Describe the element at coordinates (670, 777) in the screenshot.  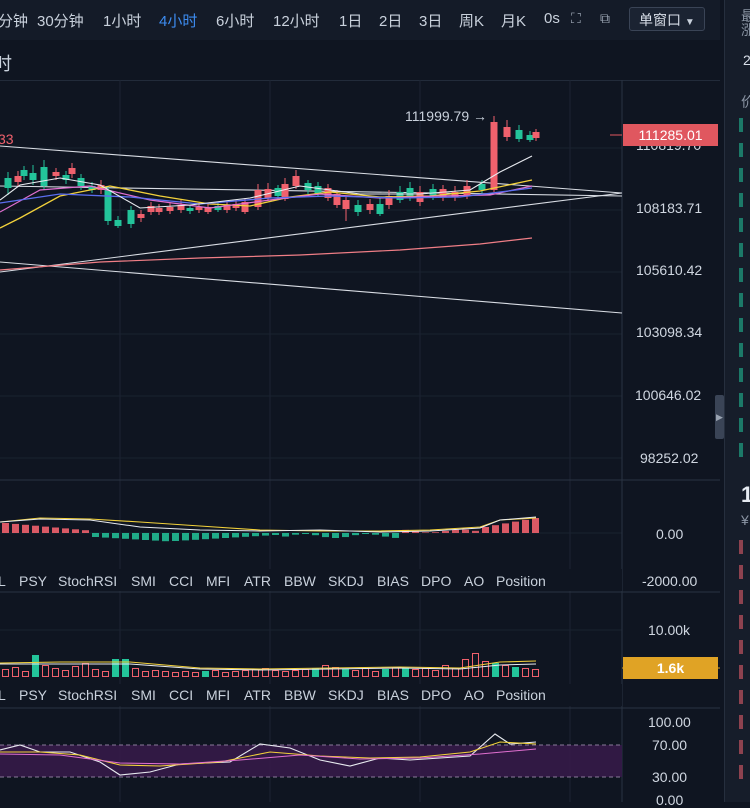
I see `rsi-axis-label: 30.00` at that location.